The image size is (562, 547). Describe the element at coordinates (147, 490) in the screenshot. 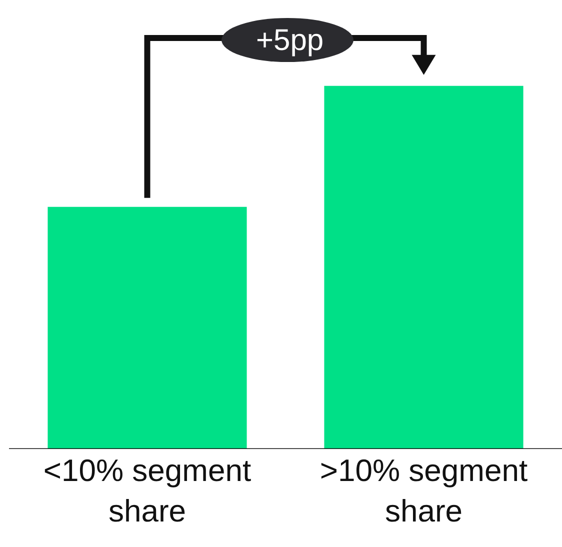

I see `x-tick-label: <10% segment share` at that location.